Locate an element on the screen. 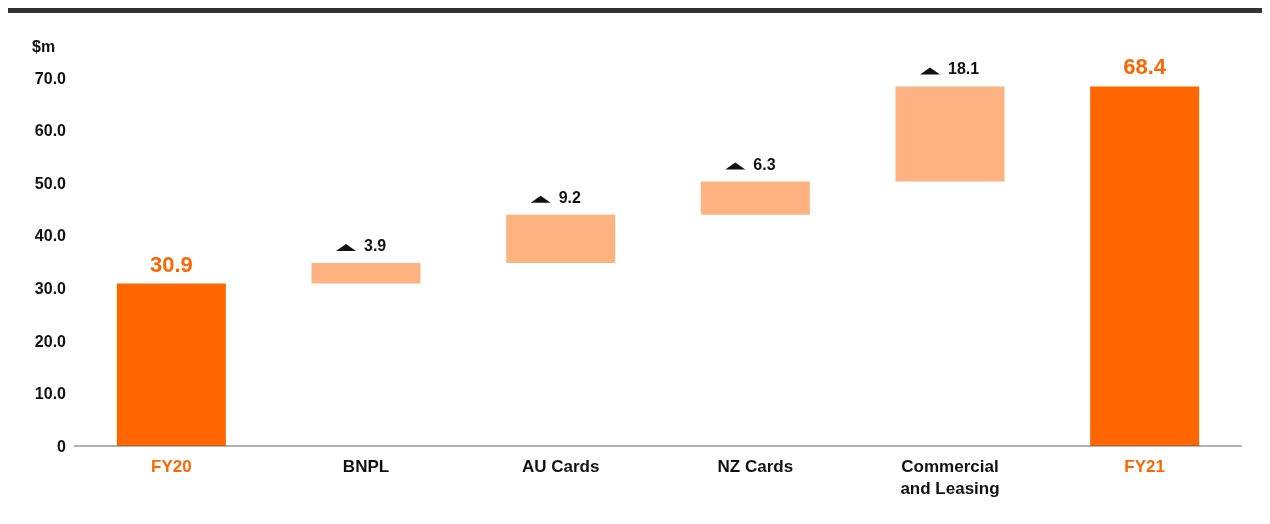 This screenshot has height=524, width=1270. x-tick-label: BNPL is located at coordinates (366, 466).